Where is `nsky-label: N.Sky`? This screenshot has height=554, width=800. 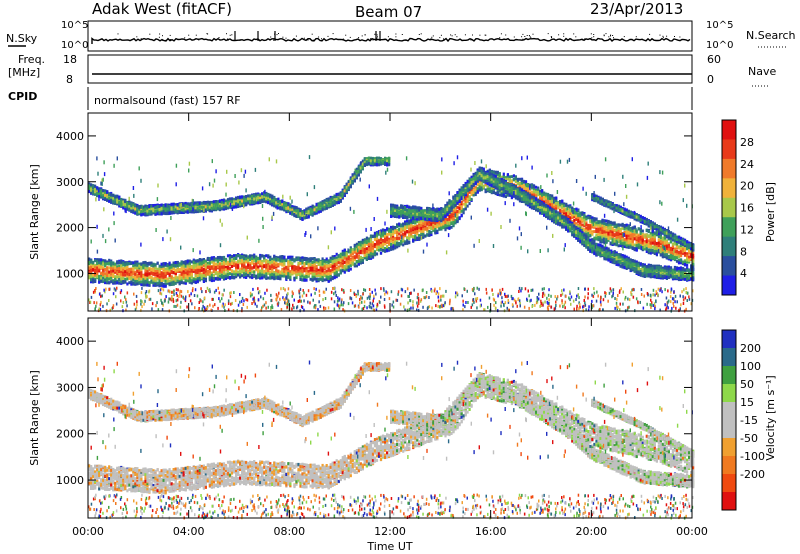 nsky-label: N.Sky is located at coordinates (22, 38).